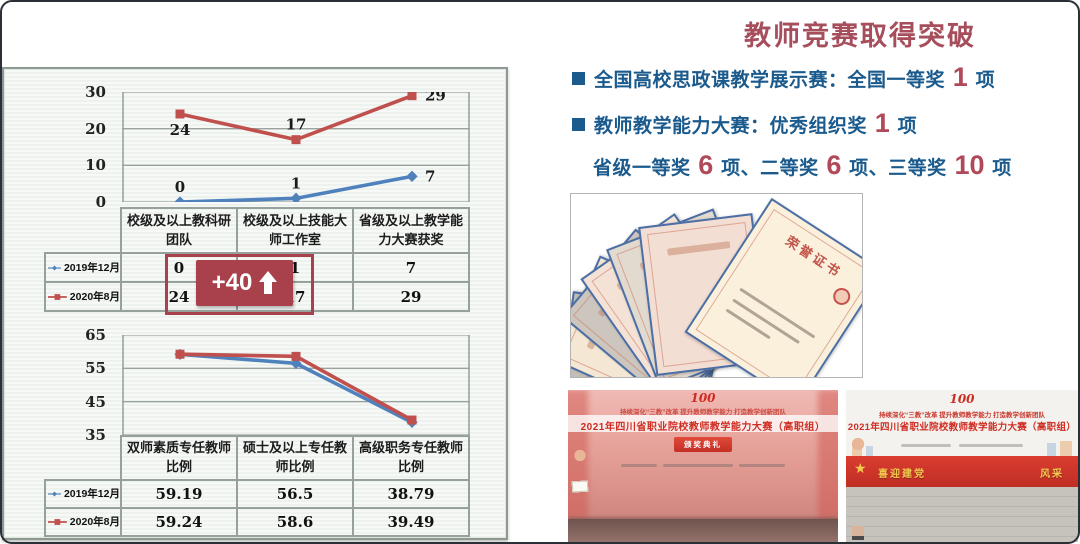  Describe the element at coordinates (645, 168) in the screenshot. I see `bullet-text: 省级一等奖` at that location.